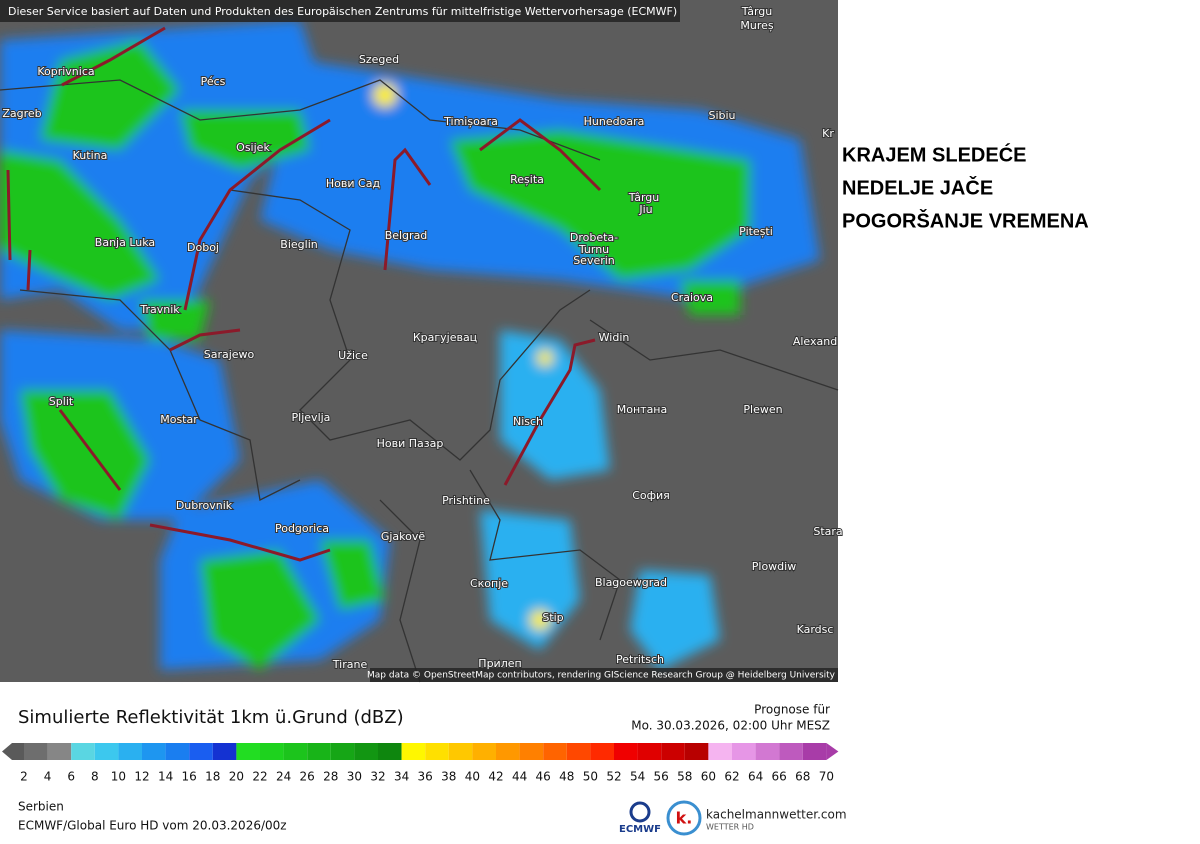 Image resolution: width=1200 pixels, height=844 pixels. I want to click on headline-line: NEDELJE JAČE, so click(917, 187).